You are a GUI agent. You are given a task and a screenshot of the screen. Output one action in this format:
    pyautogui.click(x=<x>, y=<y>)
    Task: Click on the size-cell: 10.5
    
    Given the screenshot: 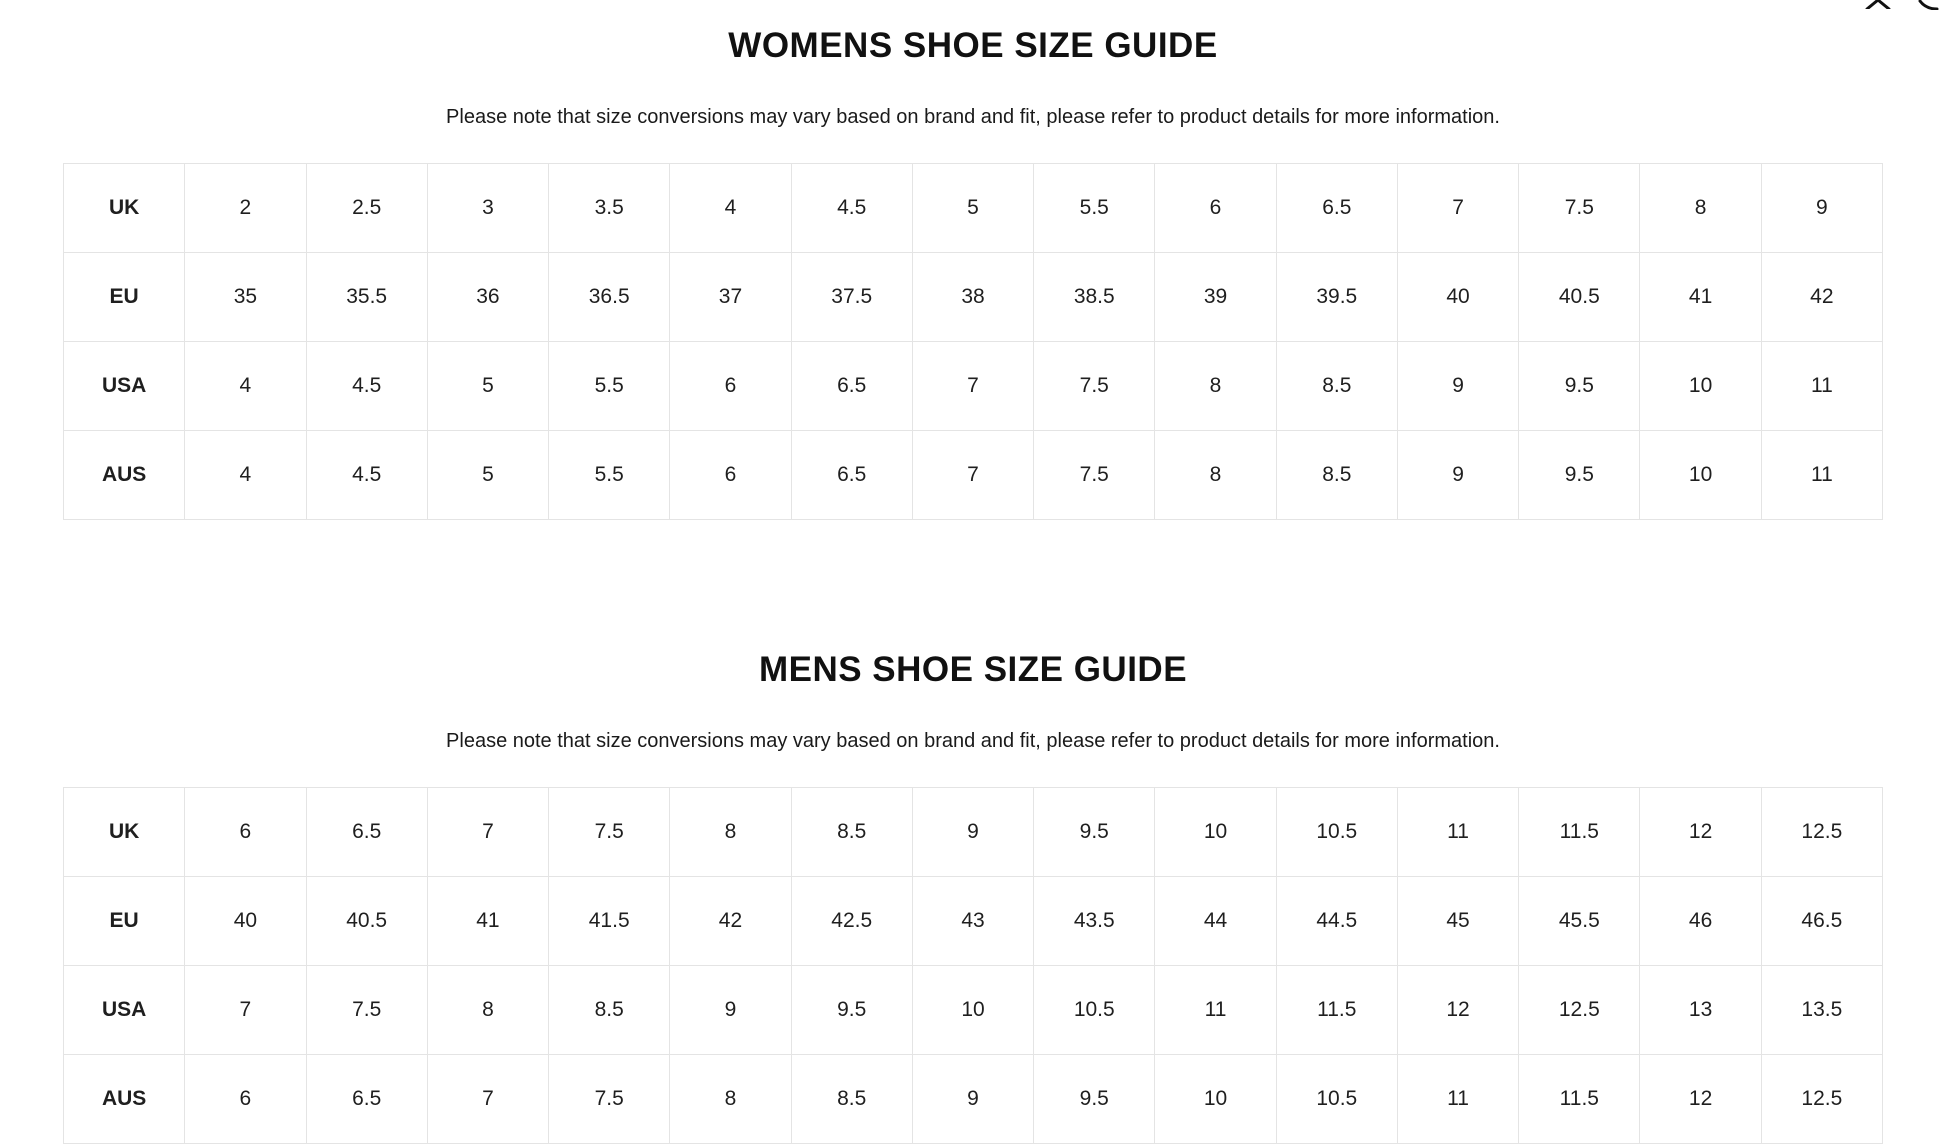 What is the action you would take?
    pyautogui.click(x=1094, y=1010)
    